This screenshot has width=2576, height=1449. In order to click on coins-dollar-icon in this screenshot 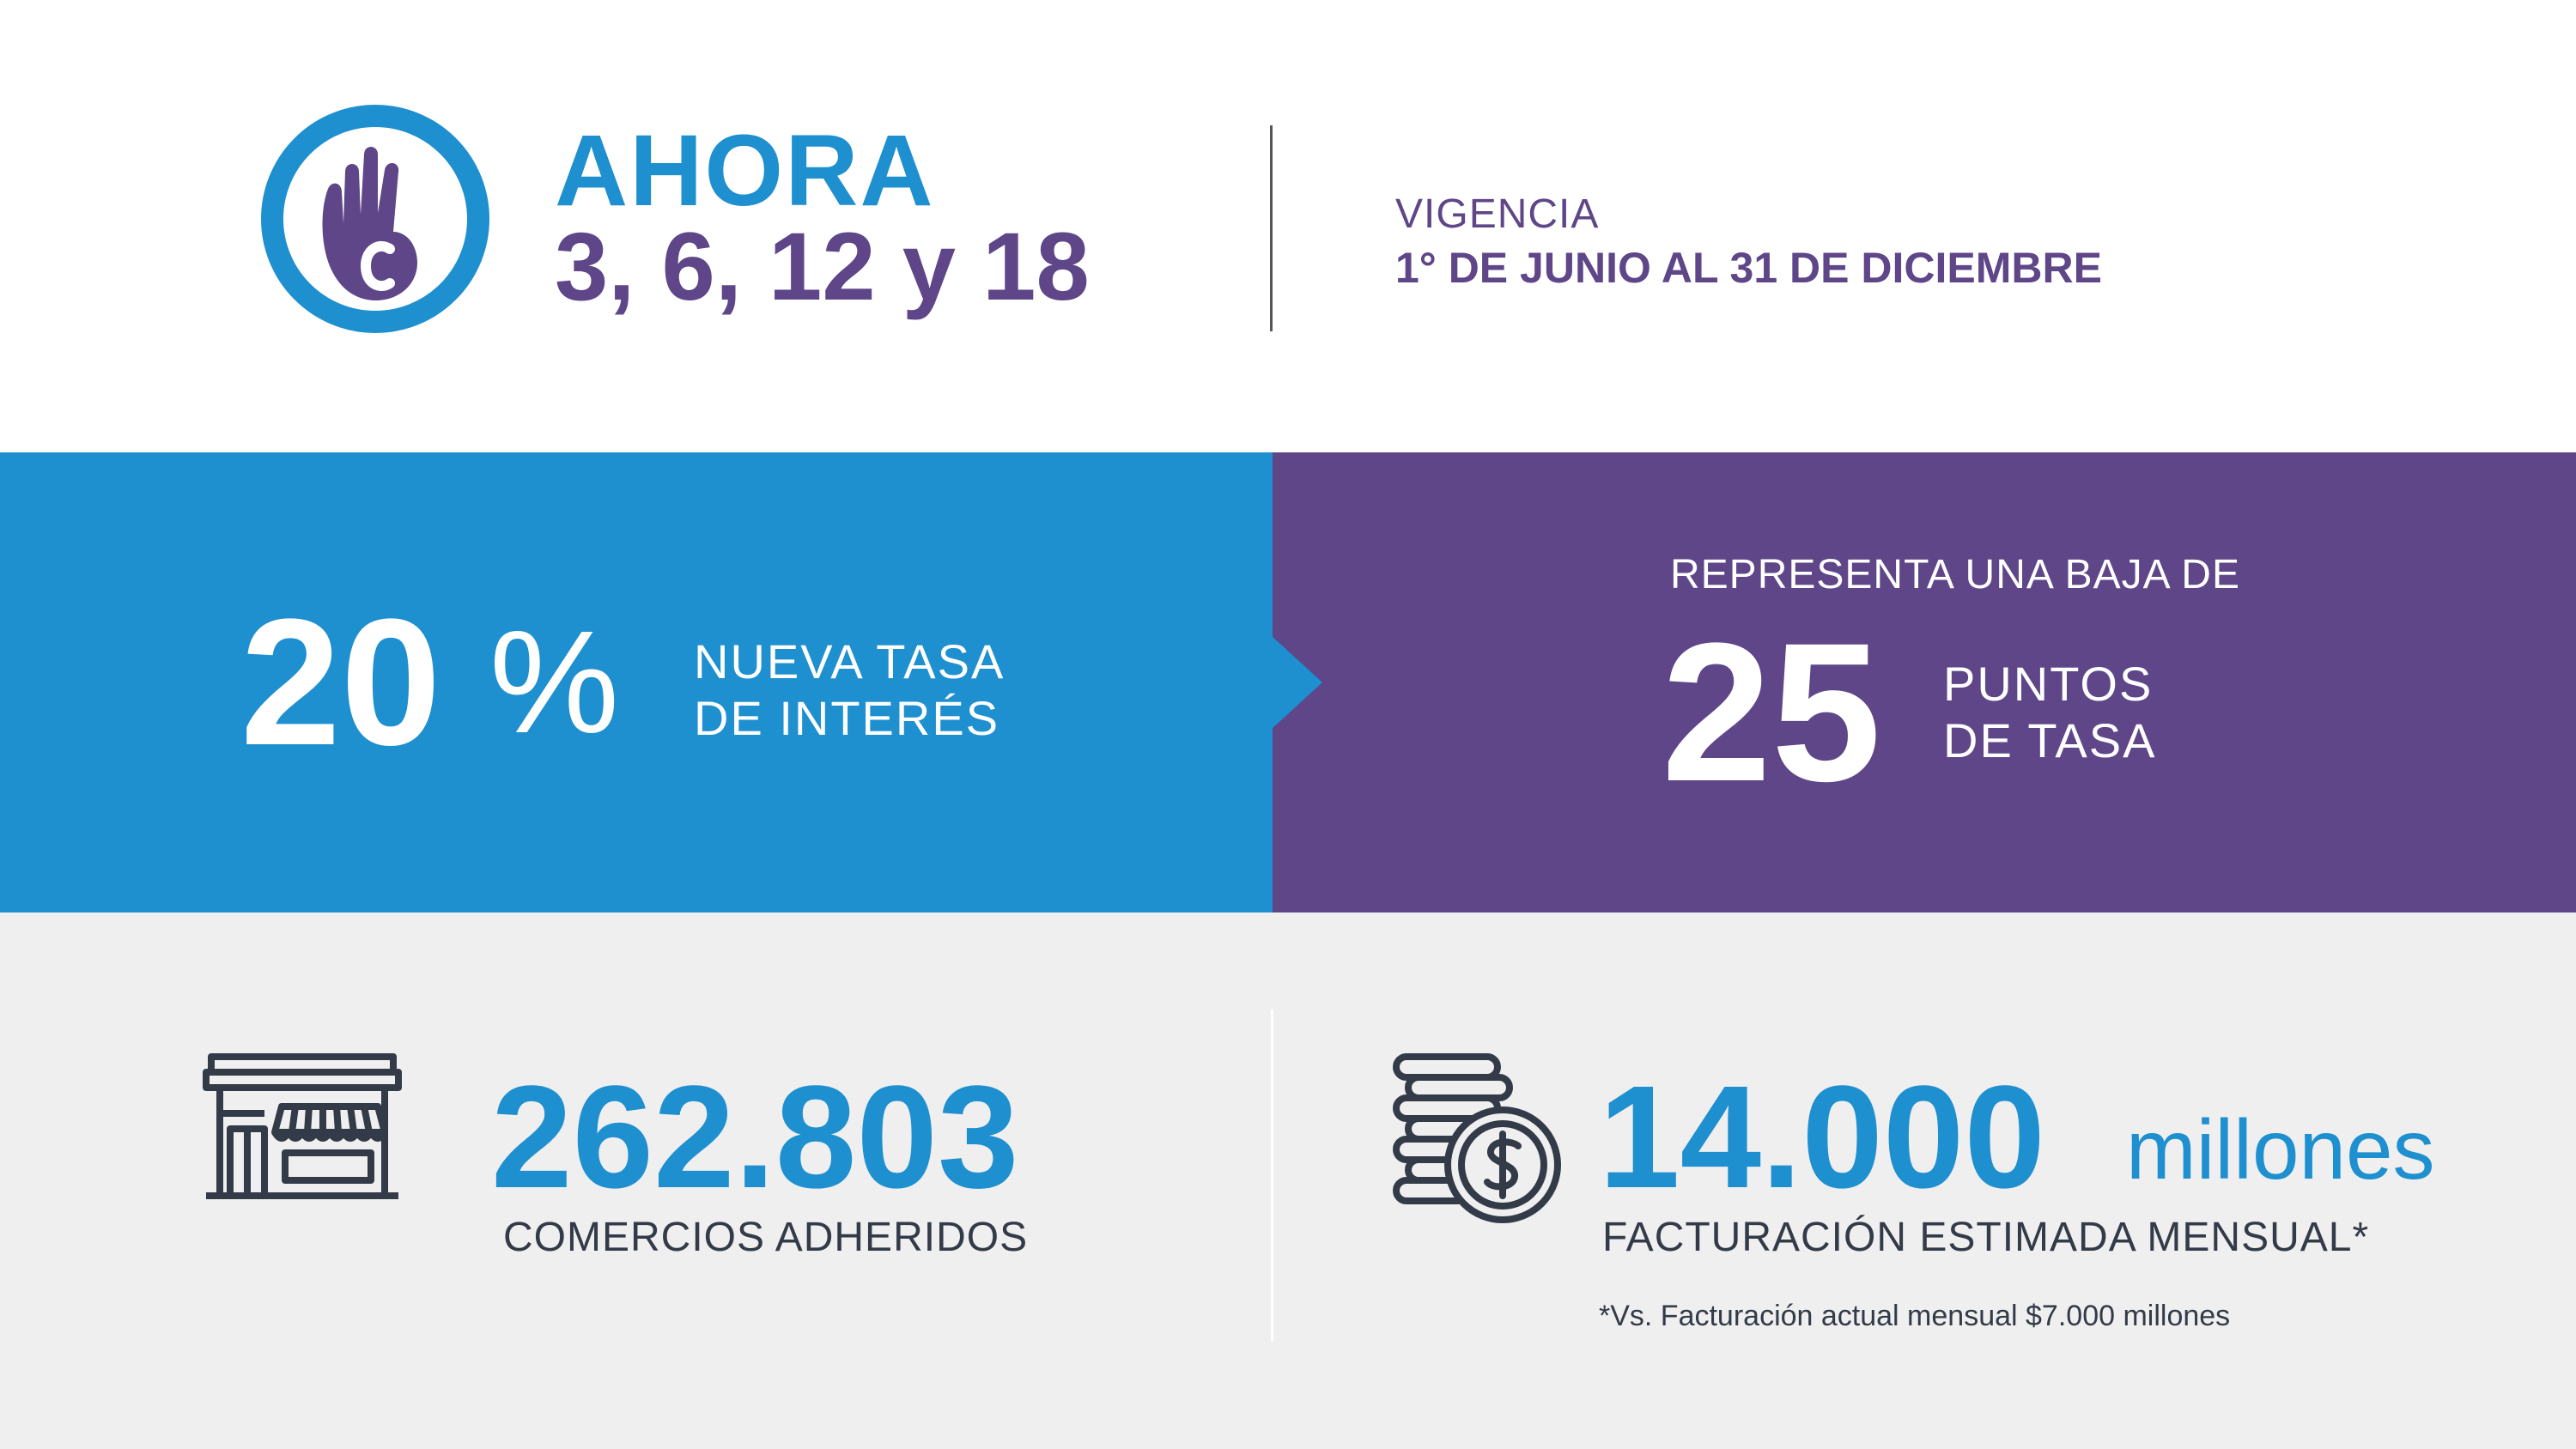, I will do `click(1477, 1138)`.